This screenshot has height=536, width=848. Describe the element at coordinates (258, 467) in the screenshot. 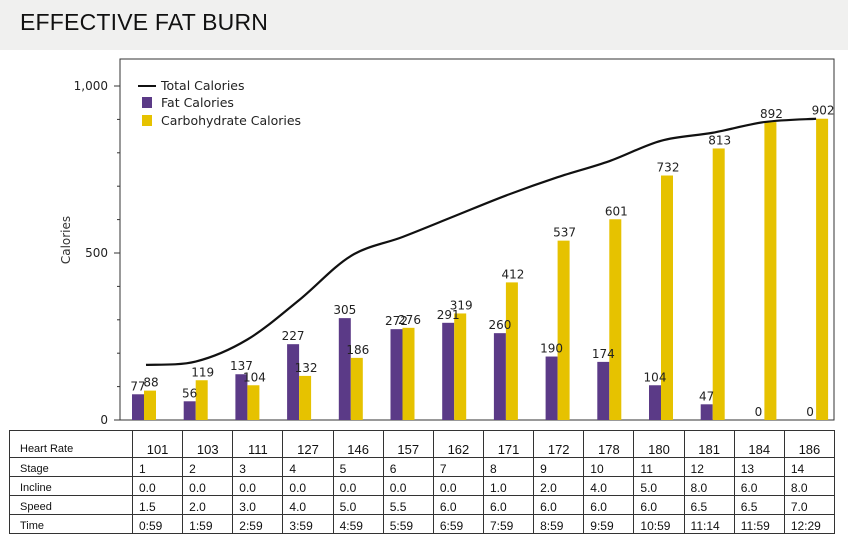

I see `table-cell: 3` at that location.